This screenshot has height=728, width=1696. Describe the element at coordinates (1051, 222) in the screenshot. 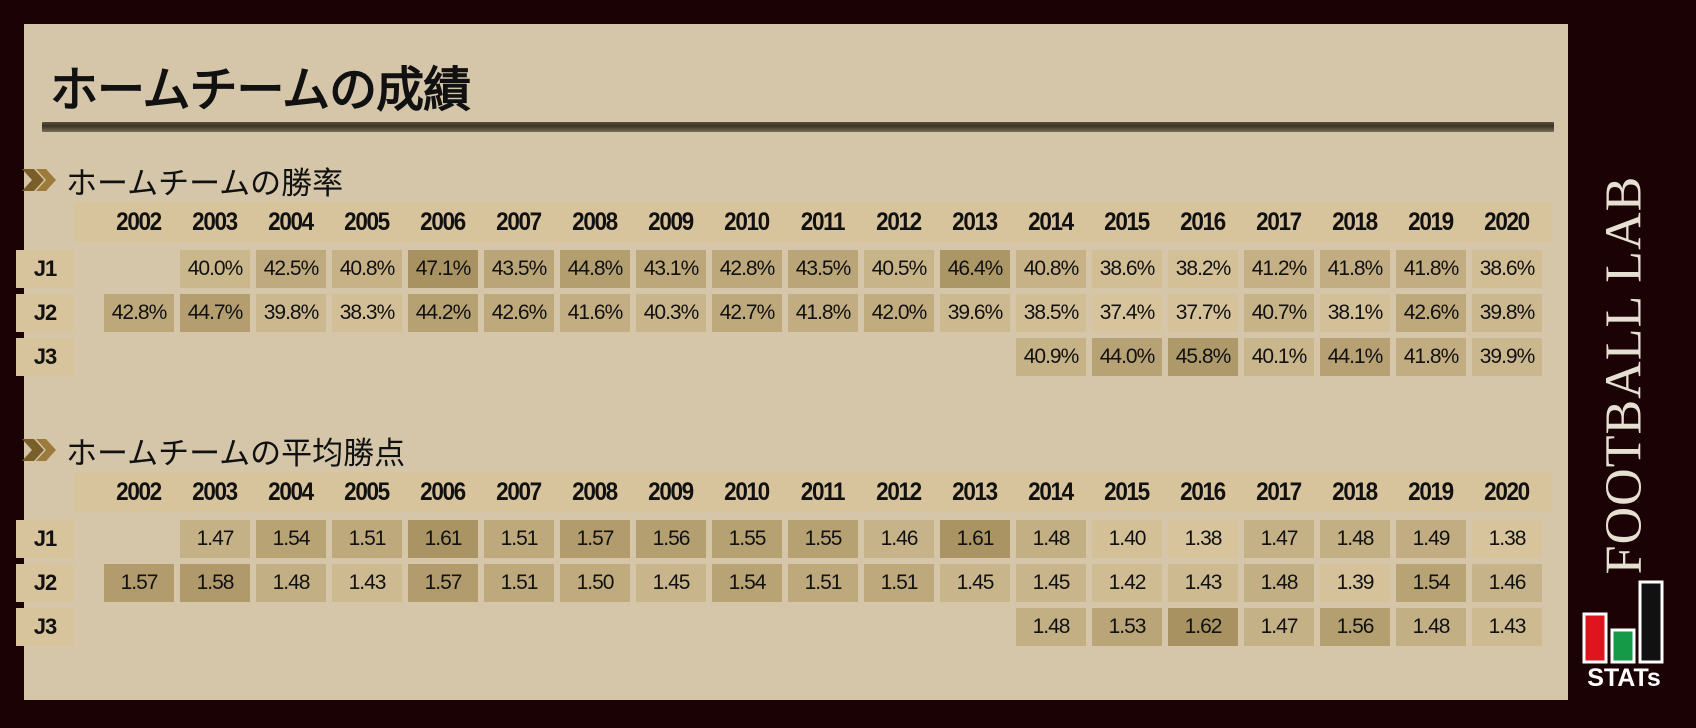

I see `year-header: 2014` at that location.